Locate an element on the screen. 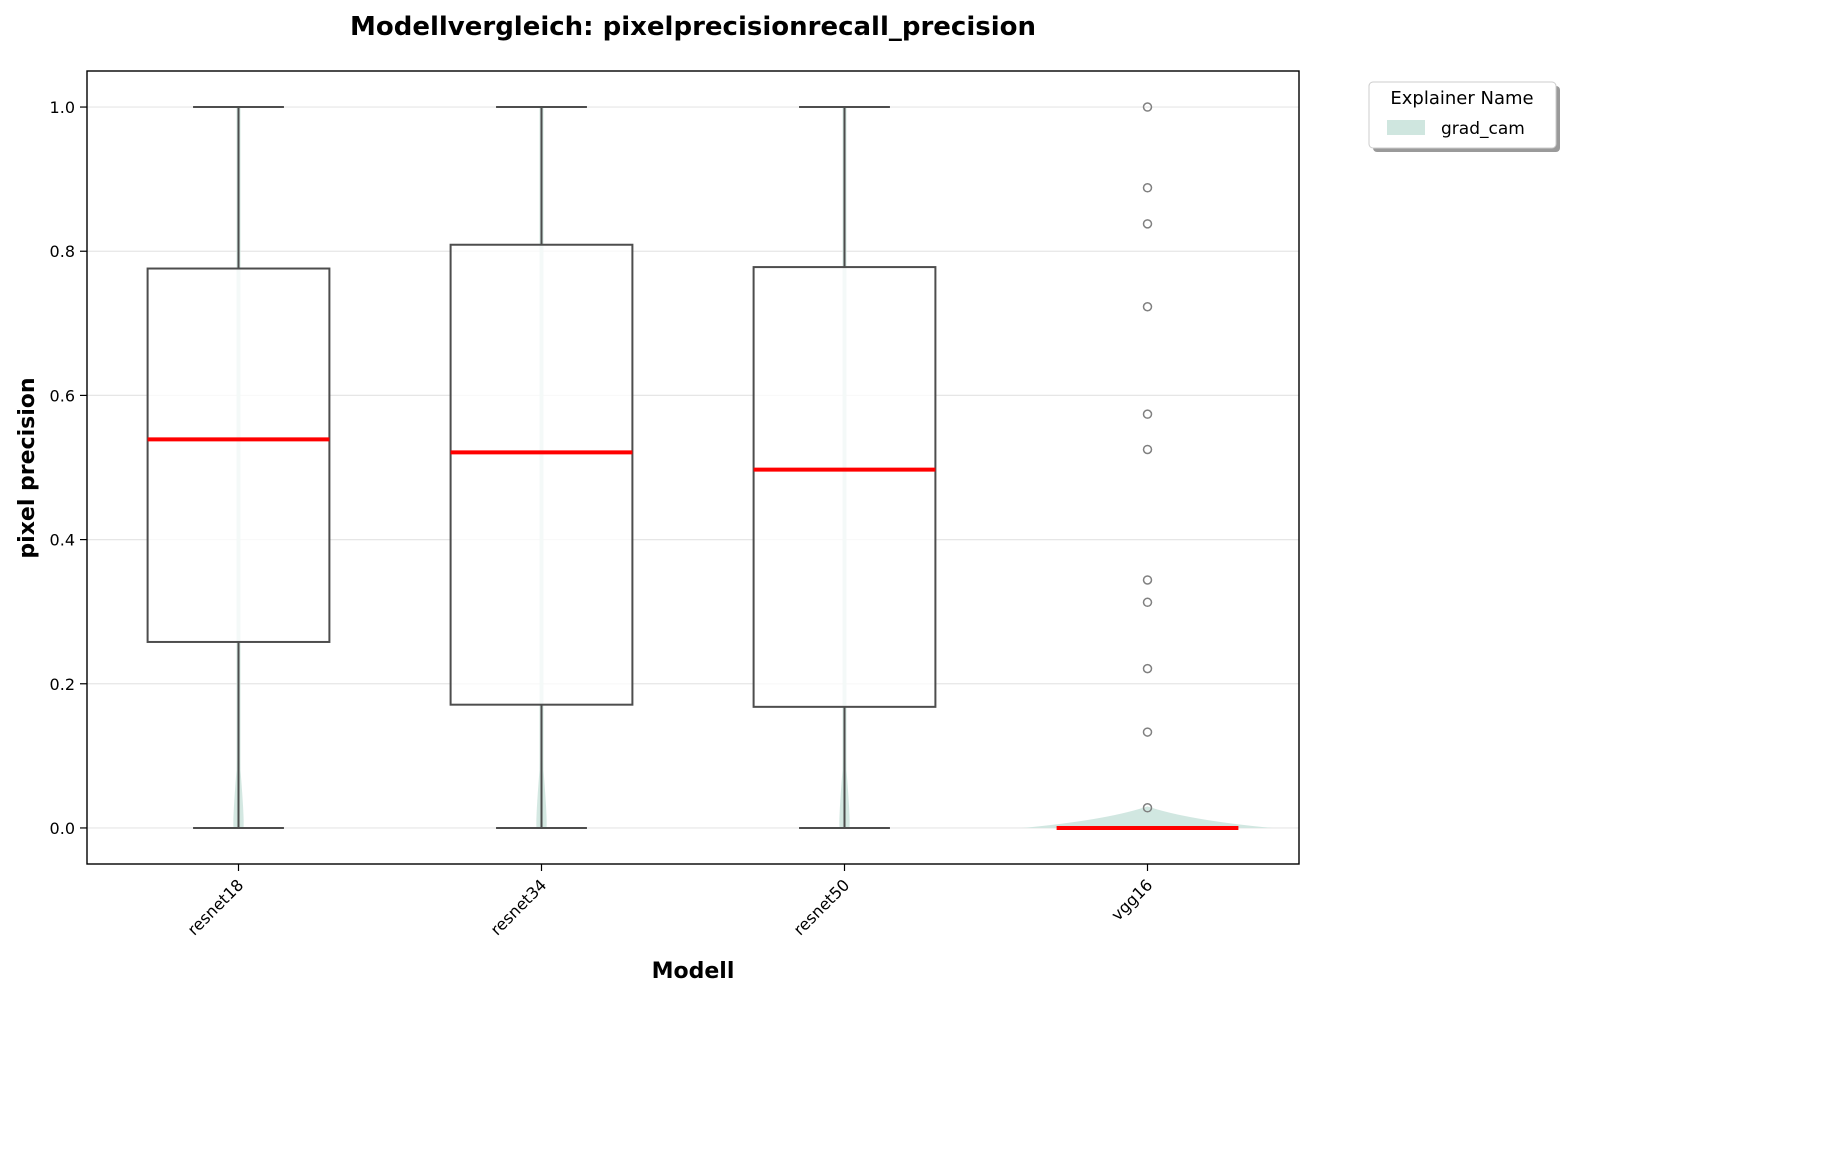  legend-title: Explainer Name is located at coordinates (1461, 98).